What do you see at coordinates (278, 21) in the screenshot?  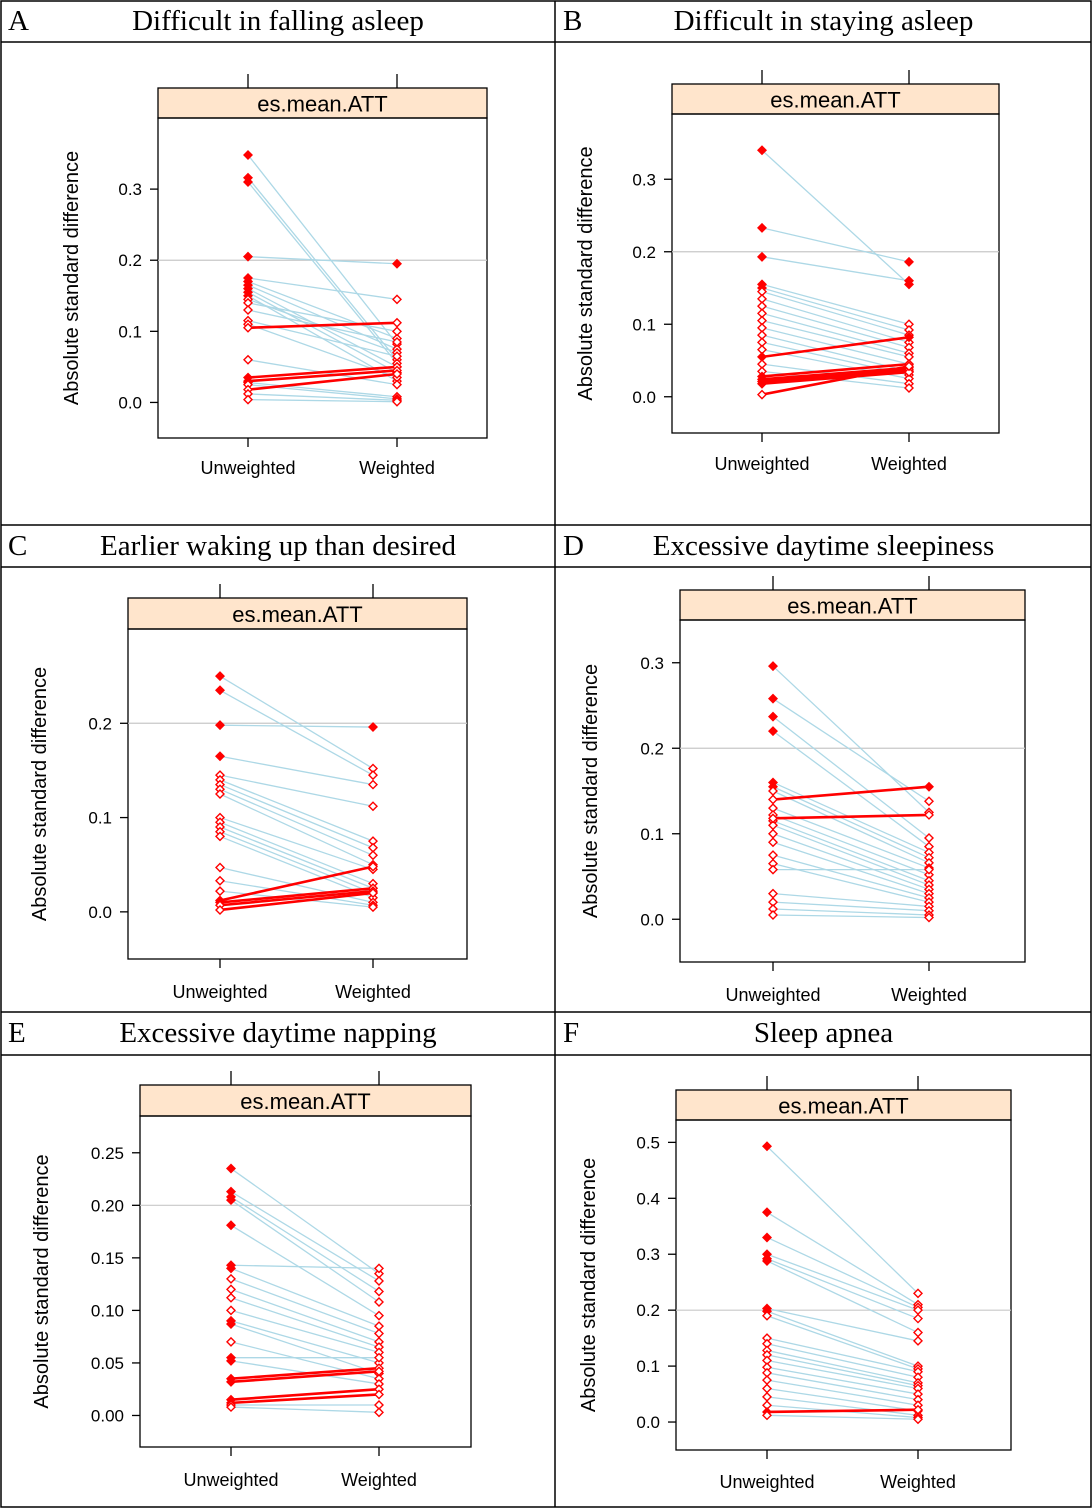 I see `panel-a-title: Difficult in falling asleep` at bounding box center [278, 21].